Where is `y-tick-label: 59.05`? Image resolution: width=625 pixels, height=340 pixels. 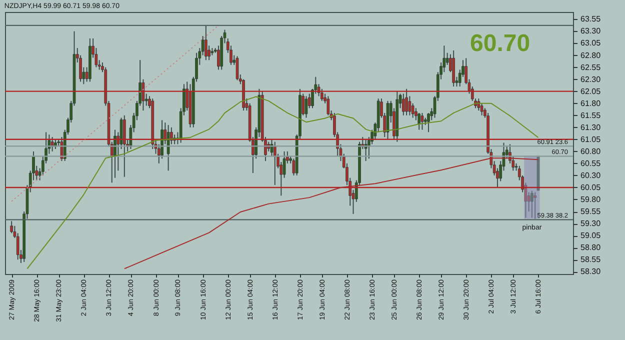 y-tick-label: 59.05 is located at coordinates (591, 235).